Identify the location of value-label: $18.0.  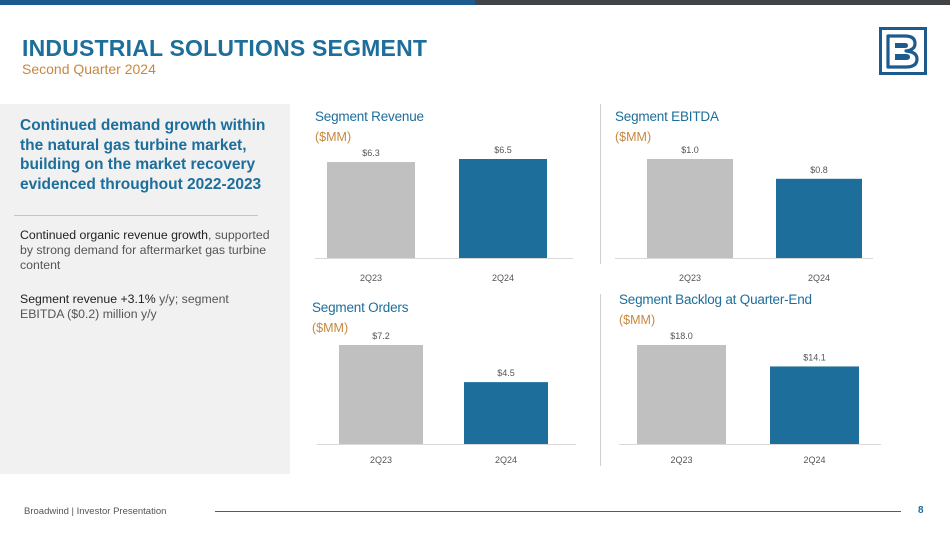
(681, 336).